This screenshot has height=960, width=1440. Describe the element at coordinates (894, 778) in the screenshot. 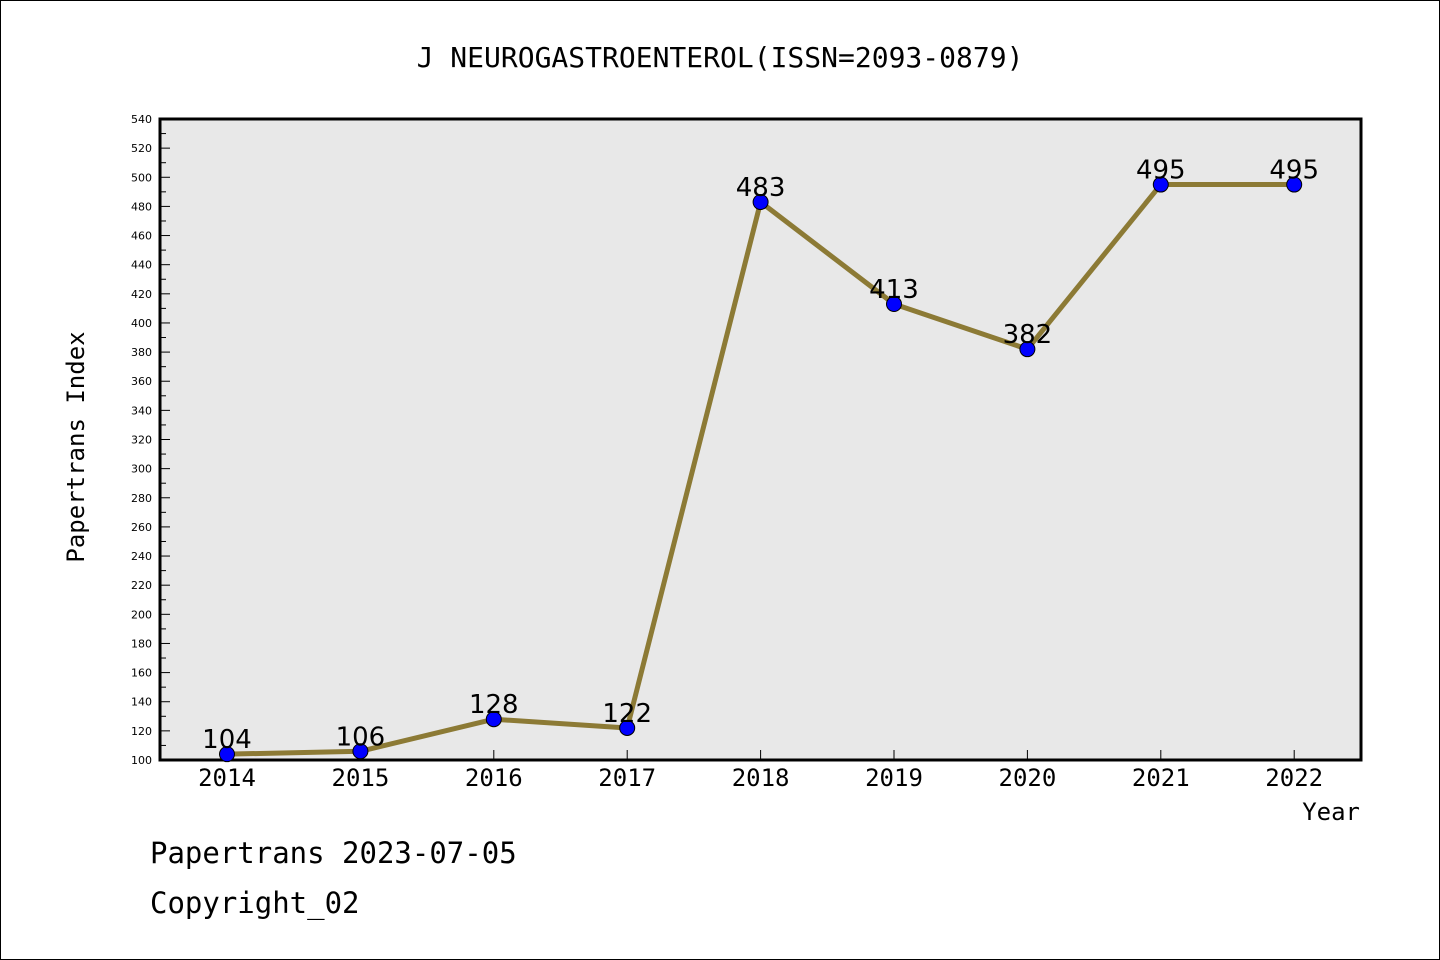

I see `x-tick-label: 2019` at that location.